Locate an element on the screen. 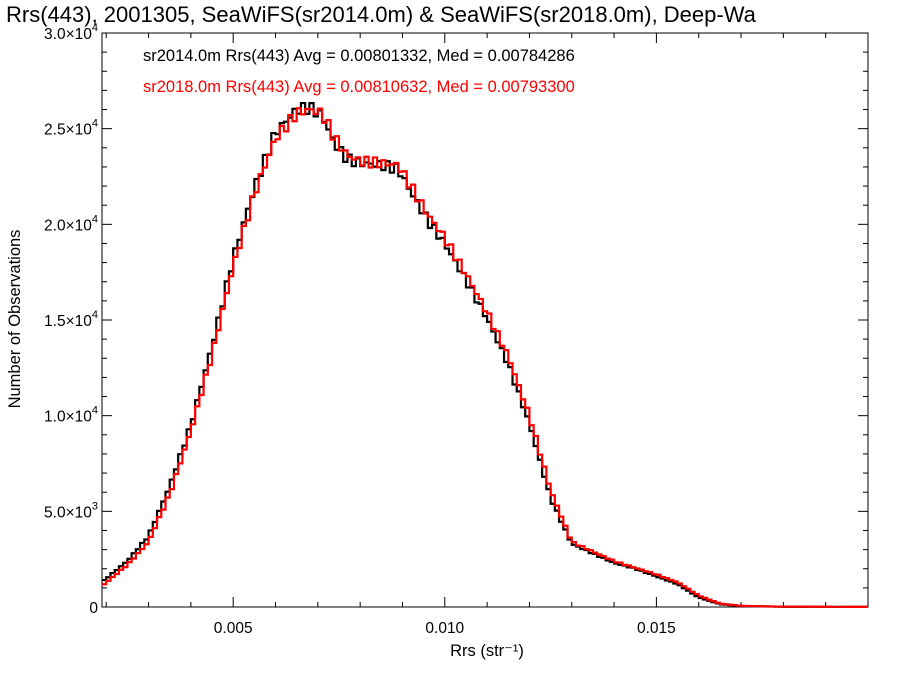 This screenshot has width=900, height=675. y-tick-label: 0 is located at coordinates (93, 608).